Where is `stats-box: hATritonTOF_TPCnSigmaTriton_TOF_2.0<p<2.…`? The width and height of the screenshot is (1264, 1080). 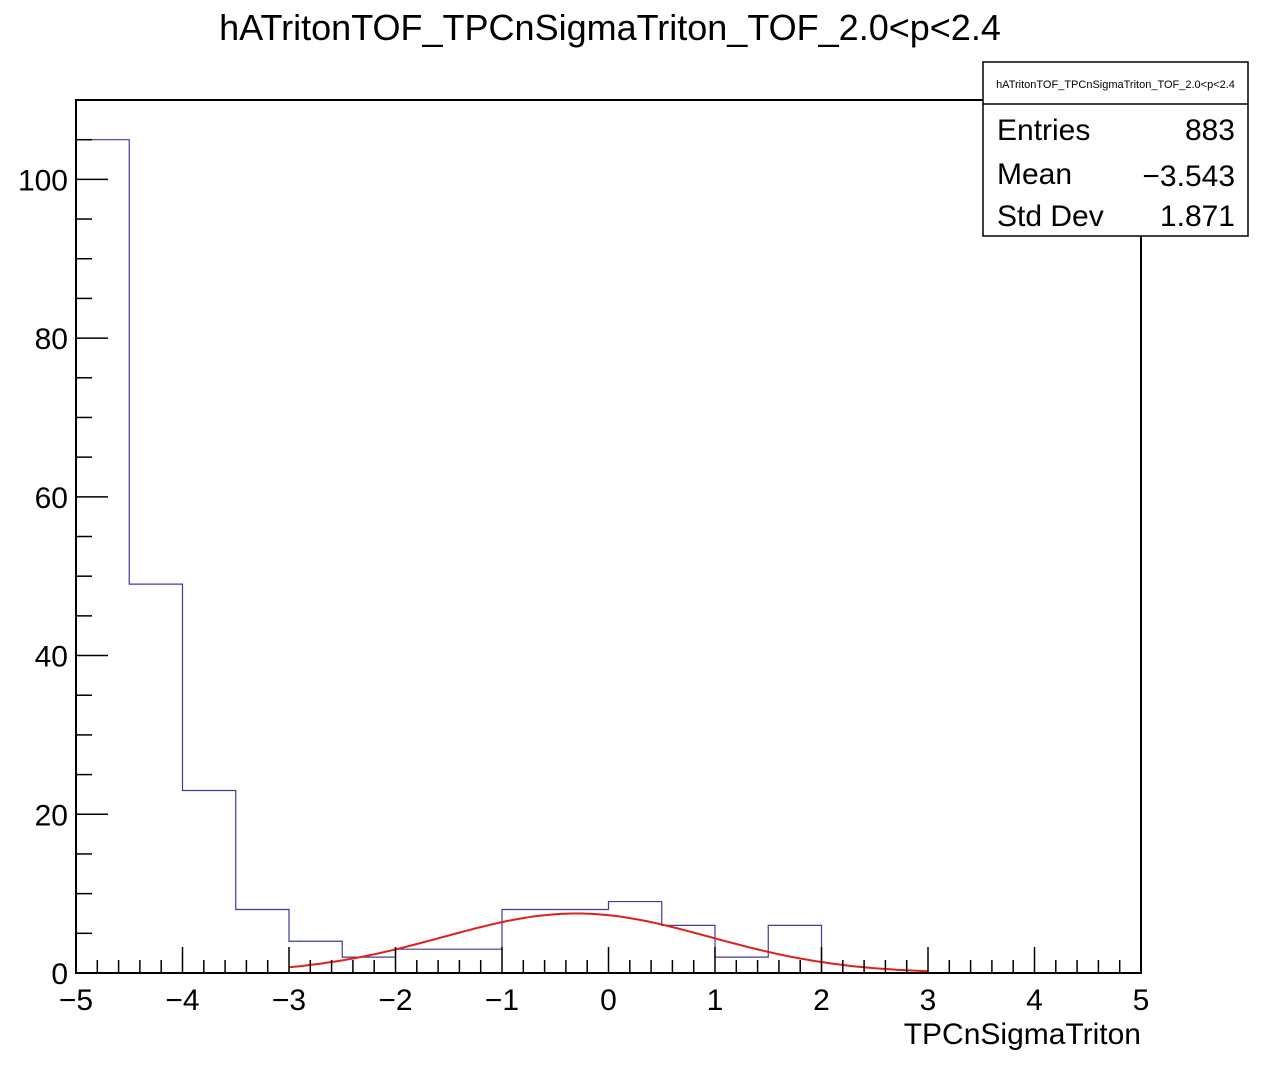
stats-box: hATritonTOF_TPCnSigmaTriton_TOF_2.0<p<2.… is located at coordinates (1115, 149).